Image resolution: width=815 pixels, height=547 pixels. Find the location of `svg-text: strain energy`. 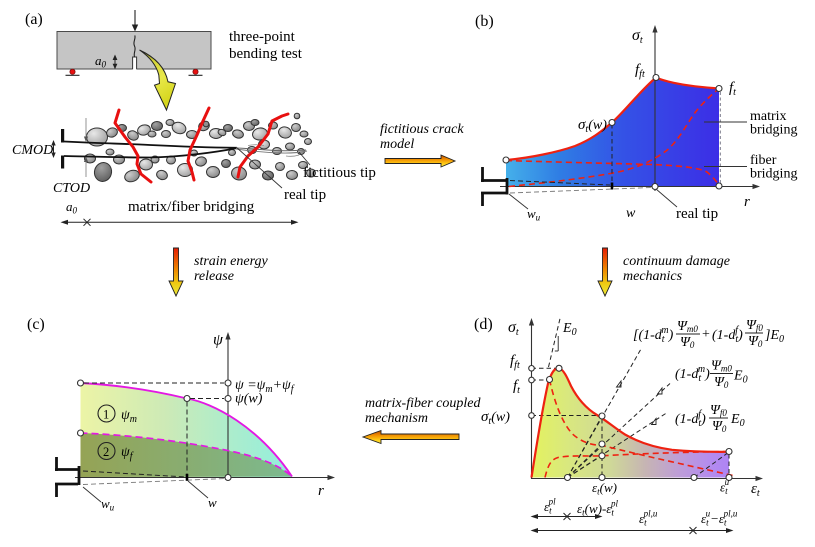

svg-text: strain energy is located at coordinates (231, 261).